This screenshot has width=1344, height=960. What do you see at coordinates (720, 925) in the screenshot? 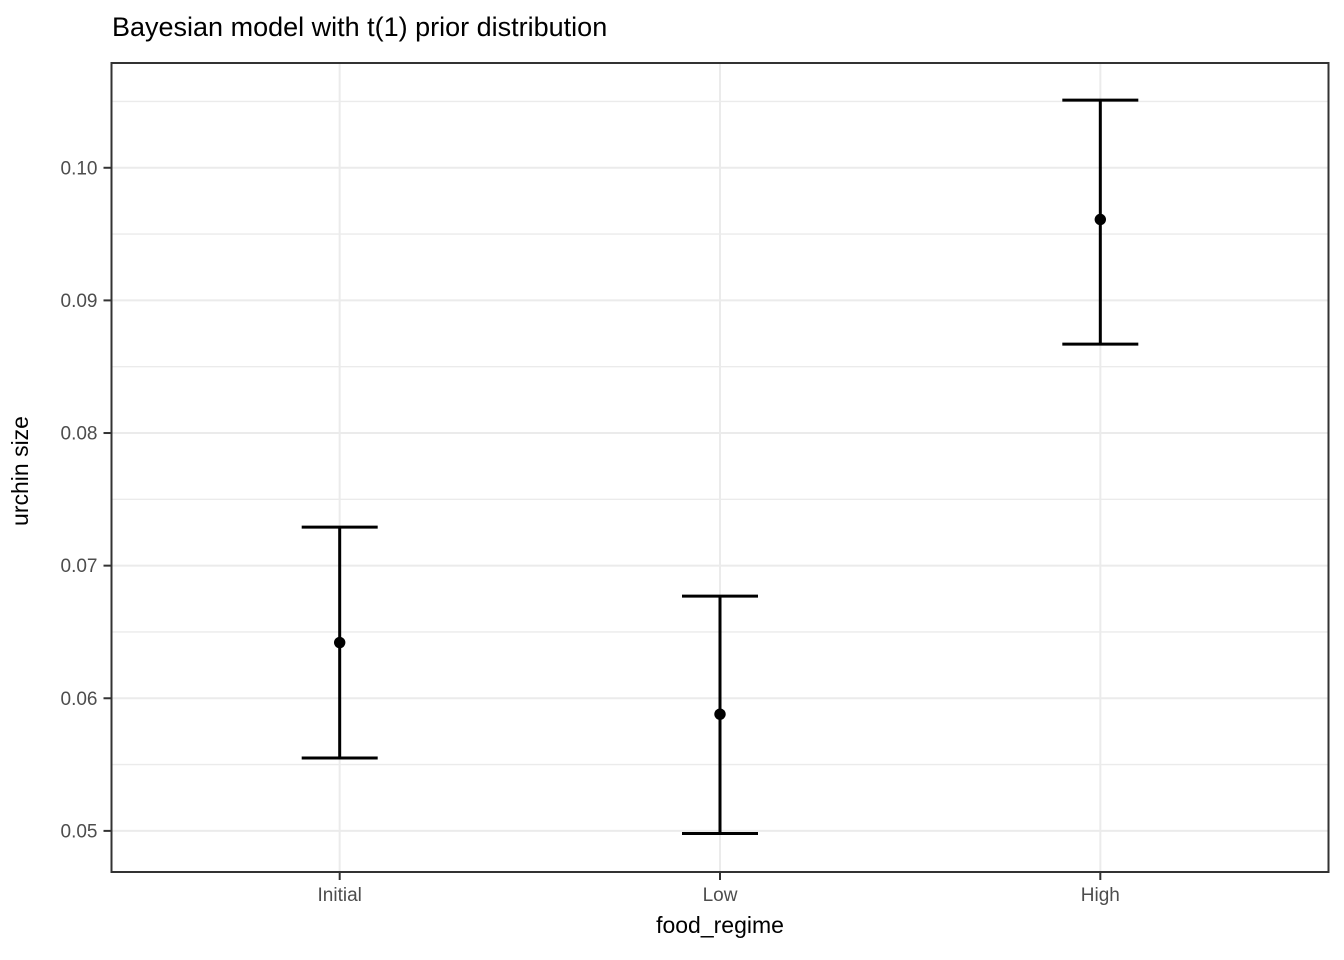
I see `x-axis-title: food_regime` at bounding box center [720, 925].